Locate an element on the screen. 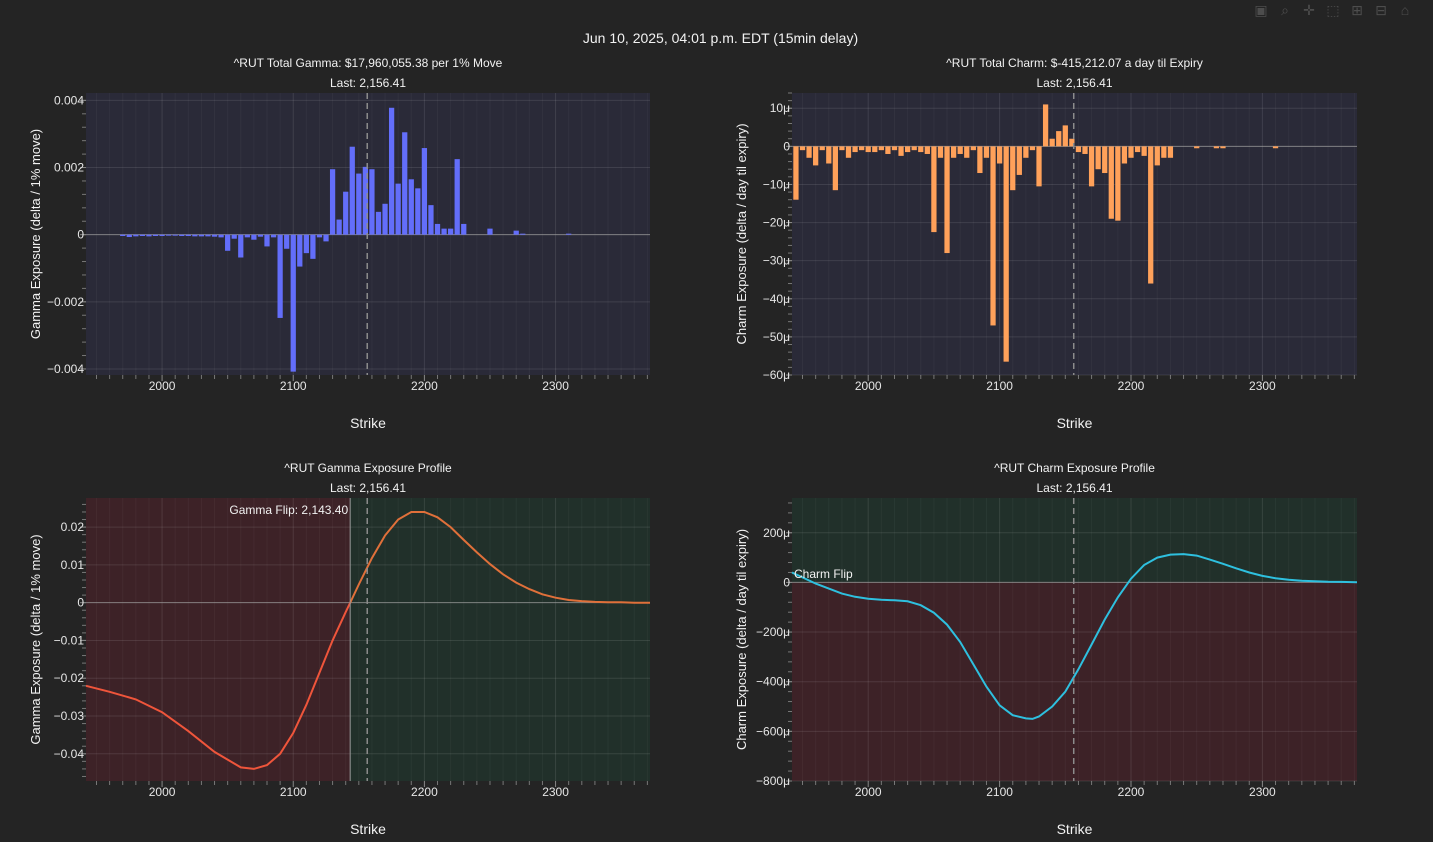 The height and width of the screenshot is (842, 1433). charm-flip-label: Charm Flip is located at coordinates (823, 574).